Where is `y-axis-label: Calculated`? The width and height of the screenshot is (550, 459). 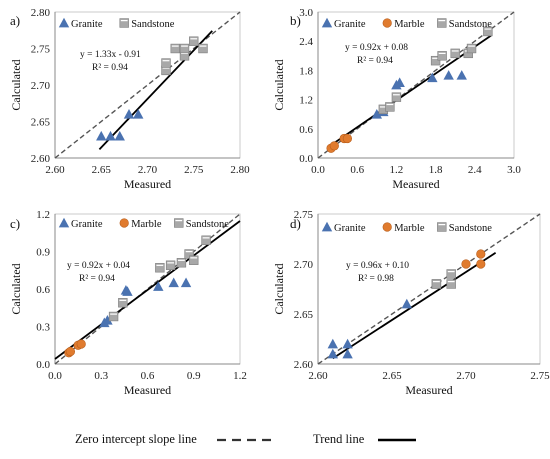
y-axis-label: Calculated is located at coordinates (279, 84).